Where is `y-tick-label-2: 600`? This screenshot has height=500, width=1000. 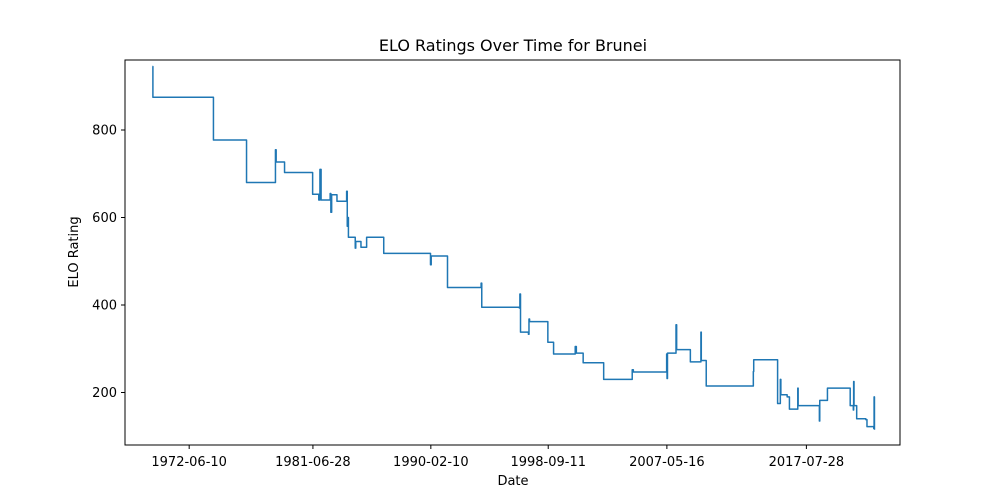 y-tick-label-2: 600 is located at coordinates (104, 218).